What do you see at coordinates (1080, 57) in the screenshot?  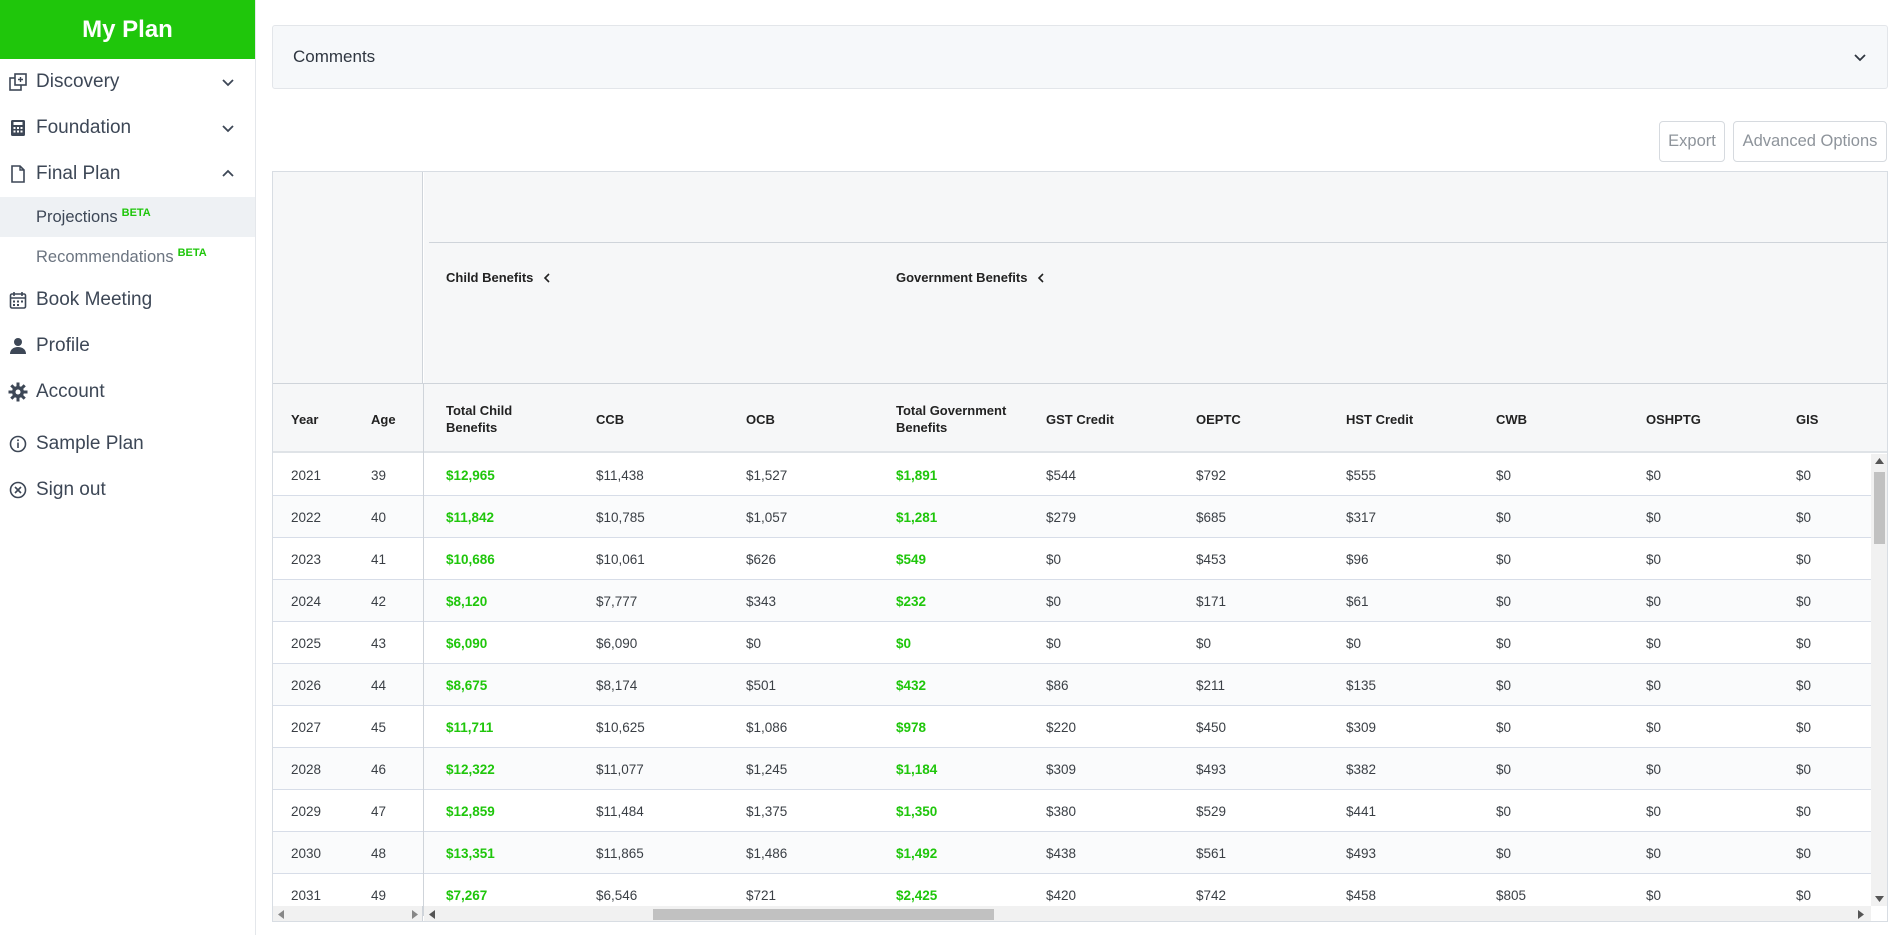 I see `comments-accordion: Comments` at bounding box center [1080, 57].